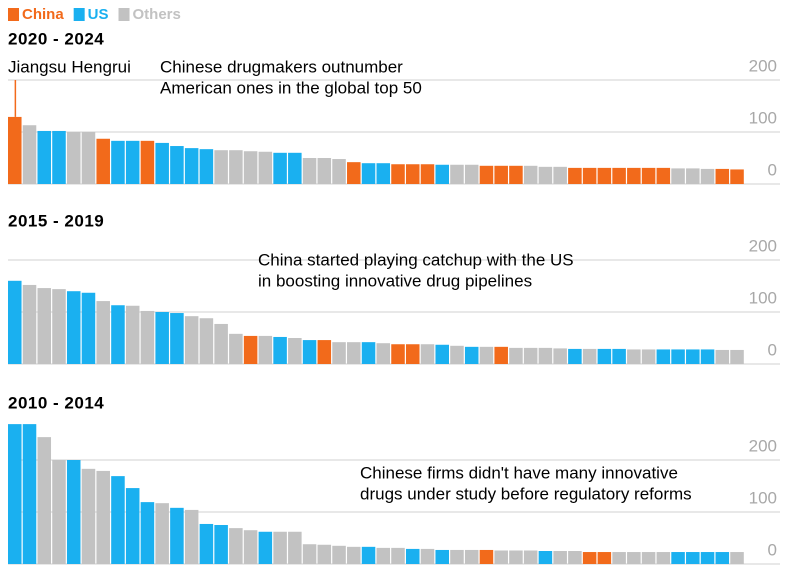 The height and width of the screenshot is (572, 795). I want to click on y-tick-label: 0, so click(772, 549).